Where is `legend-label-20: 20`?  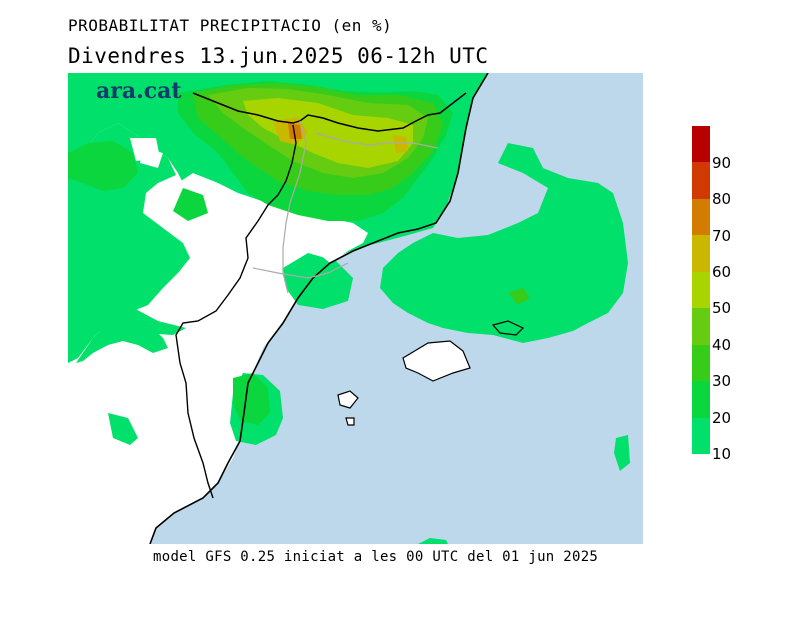 legend-label-20: 20 is located at coordinates (722, 418).